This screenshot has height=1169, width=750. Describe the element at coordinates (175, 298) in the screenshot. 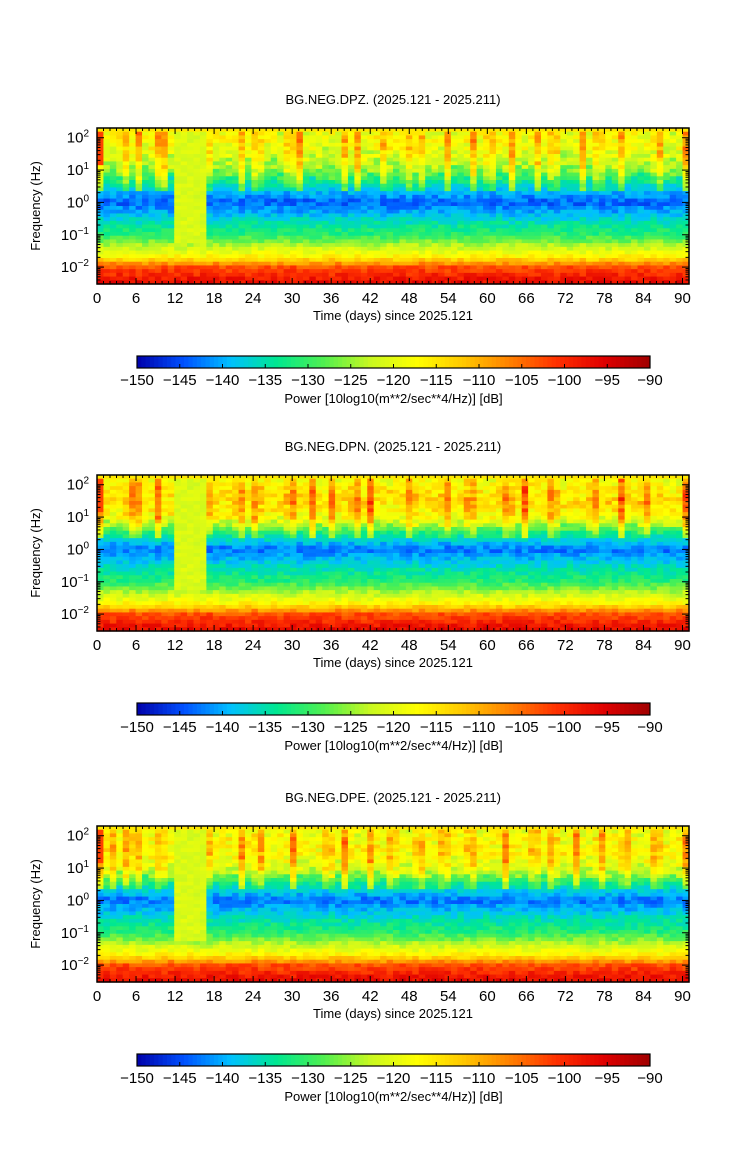

I see `x-tick-label: 12` at that location.